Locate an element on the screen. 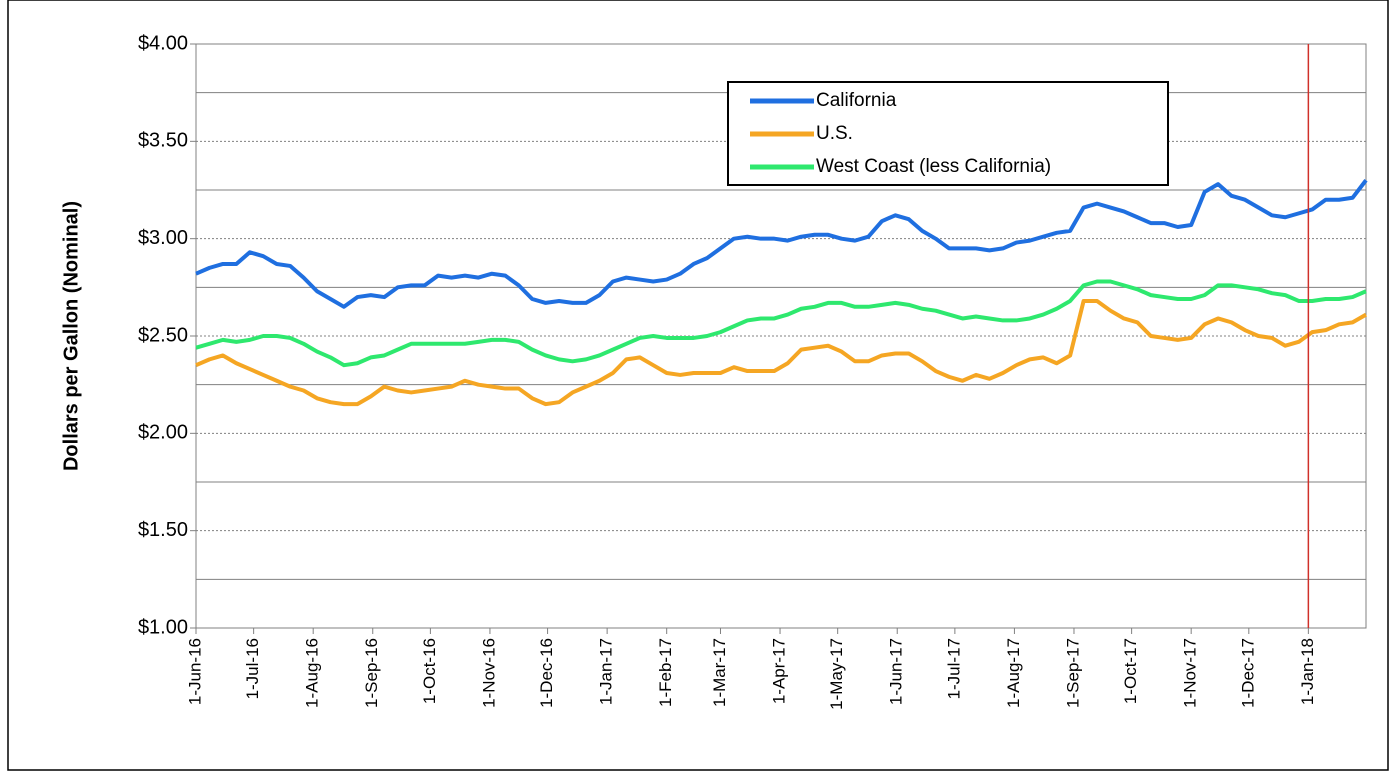  y-tick-label: $2.50 is located at coordinates (163, 335).